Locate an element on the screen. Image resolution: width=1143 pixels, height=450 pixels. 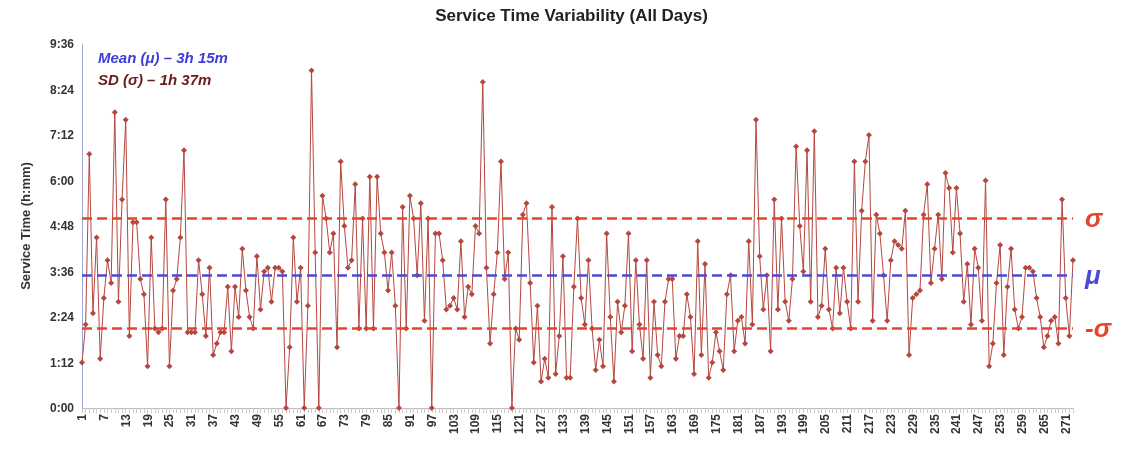
x-tick-label: 163 is located at coordinates (672, 424).